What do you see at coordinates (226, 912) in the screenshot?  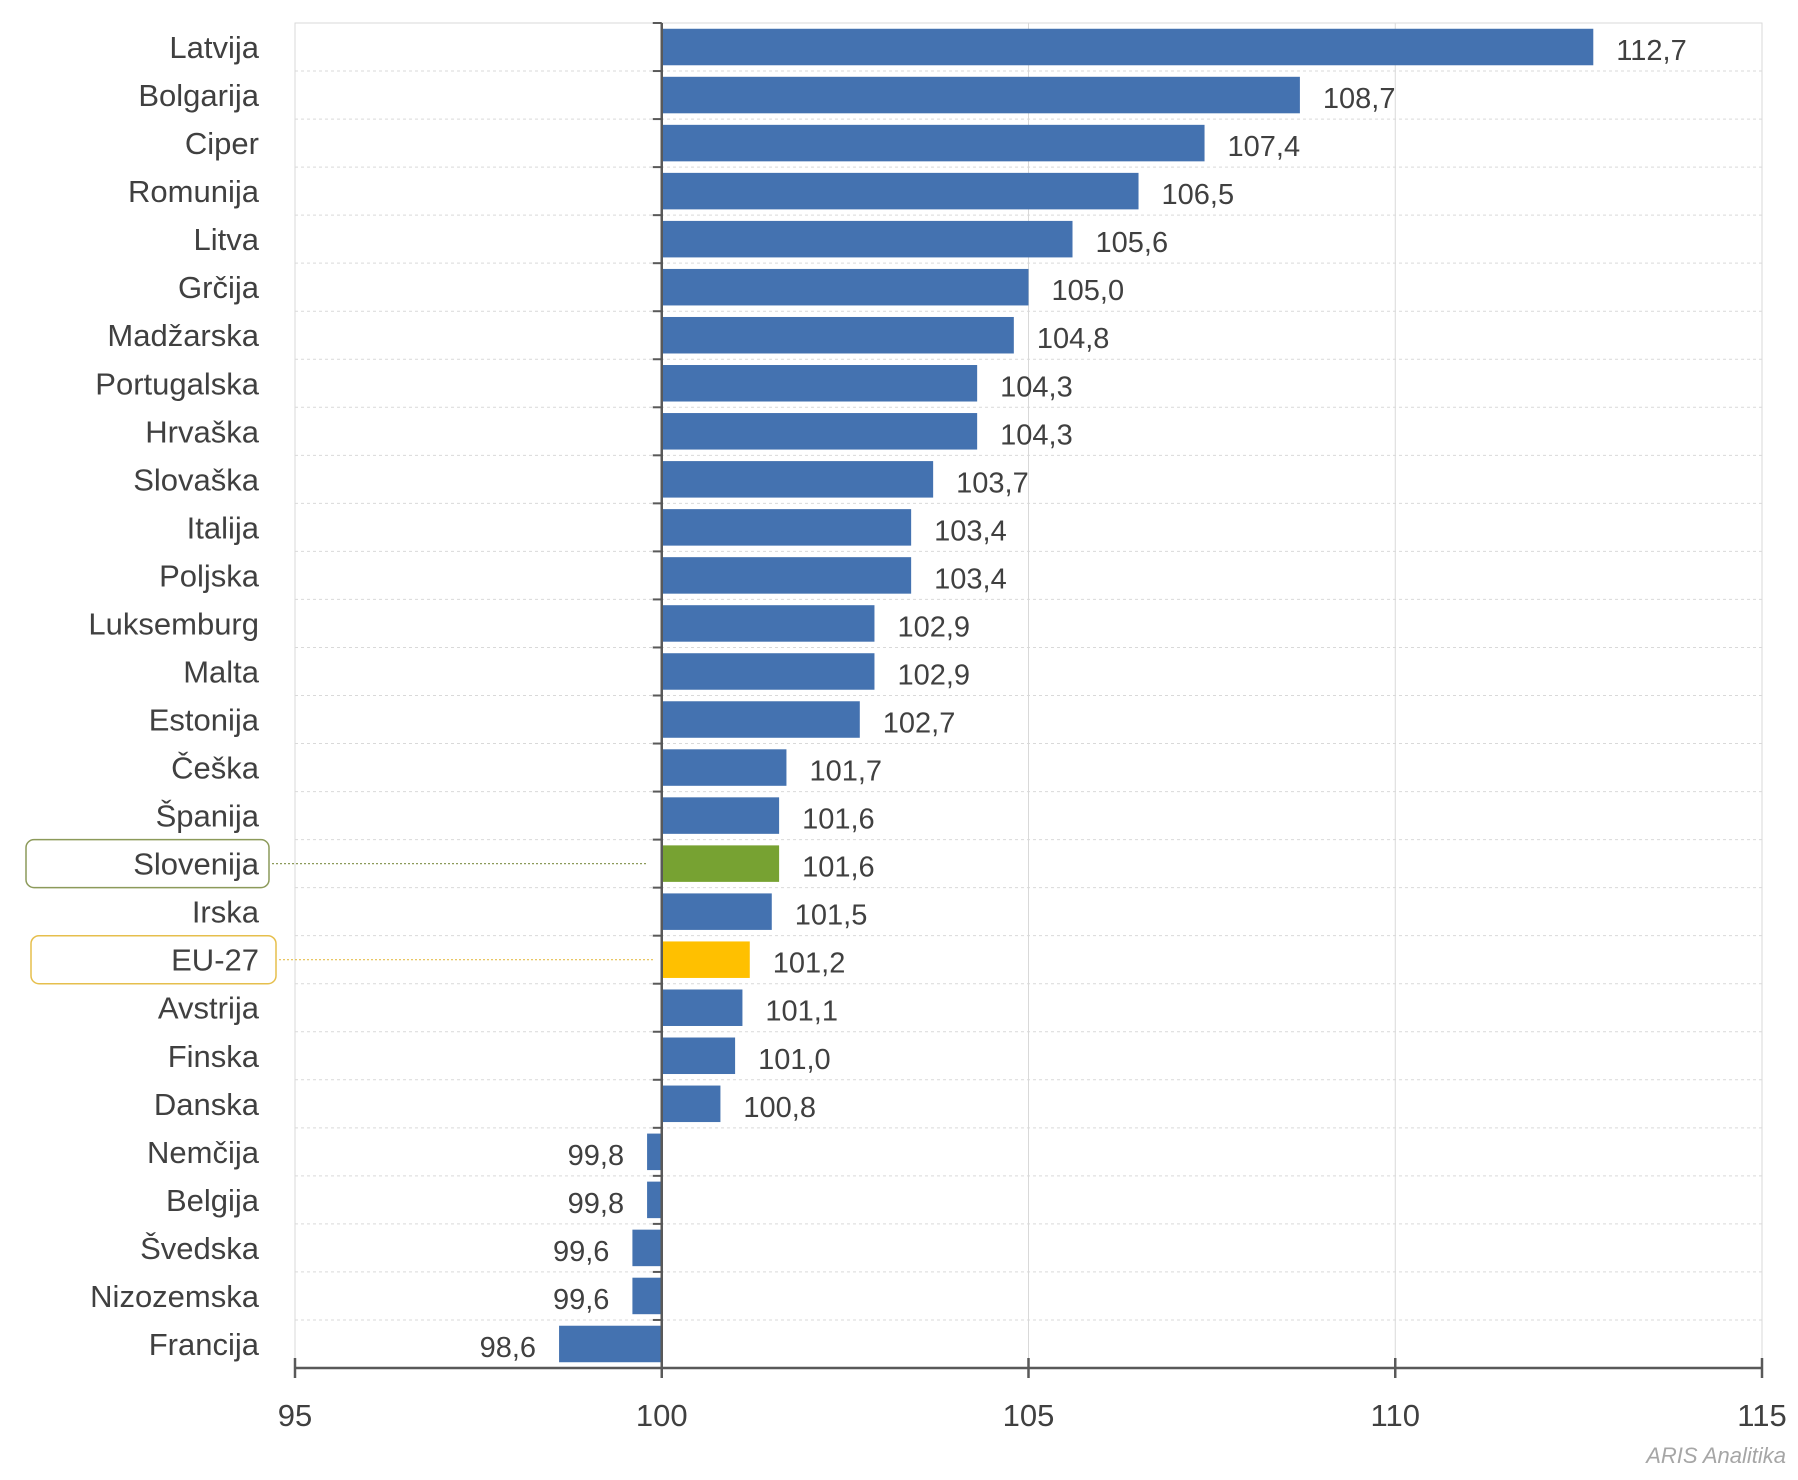 I see `category-label: Irska` at bounding box center [226, 912].